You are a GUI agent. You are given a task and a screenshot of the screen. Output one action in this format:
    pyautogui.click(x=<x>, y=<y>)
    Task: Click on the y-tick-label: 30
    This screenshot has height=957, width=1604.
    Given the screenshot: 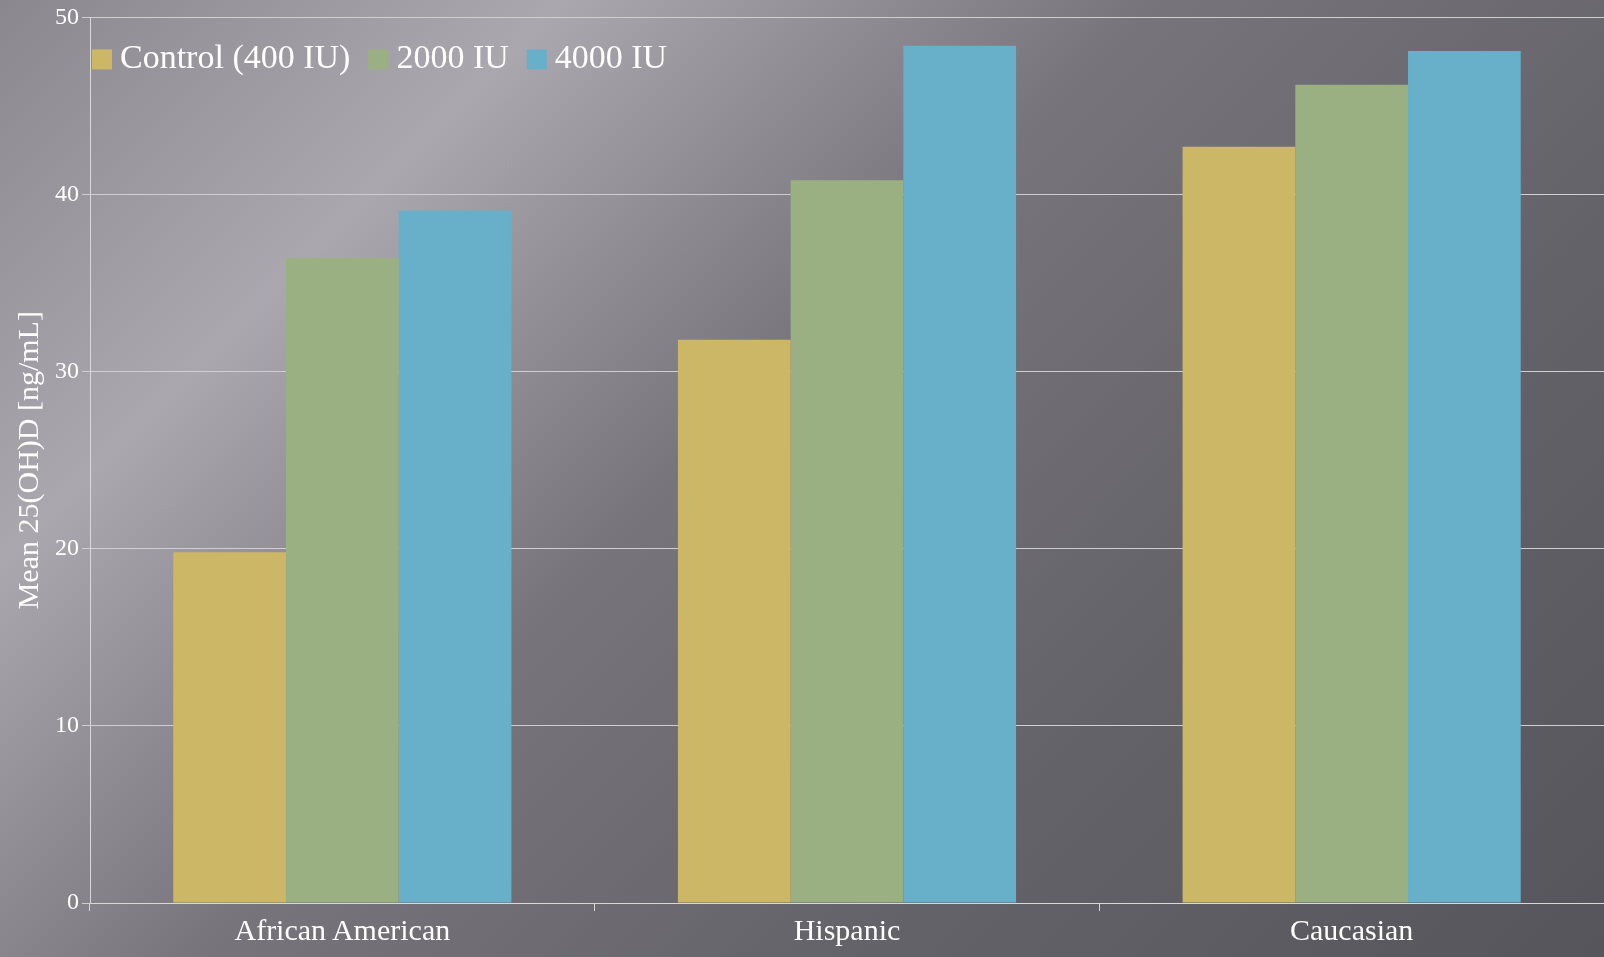 What is the action you would take?
    pyautogui.click(x=67, y=369)
    